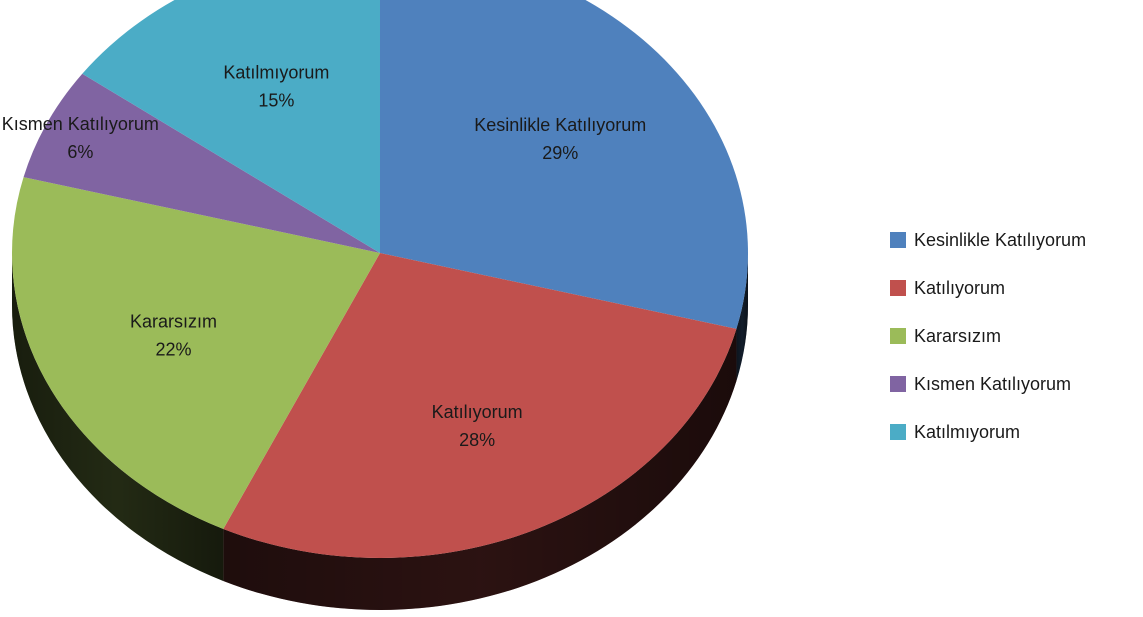 This screenshot has width=1143, height=617. What do you see at coordinates (276, 101) in the screenshot?
I see `slice-value-katilmiyorum: 15%` at bounding box center [276, 101].